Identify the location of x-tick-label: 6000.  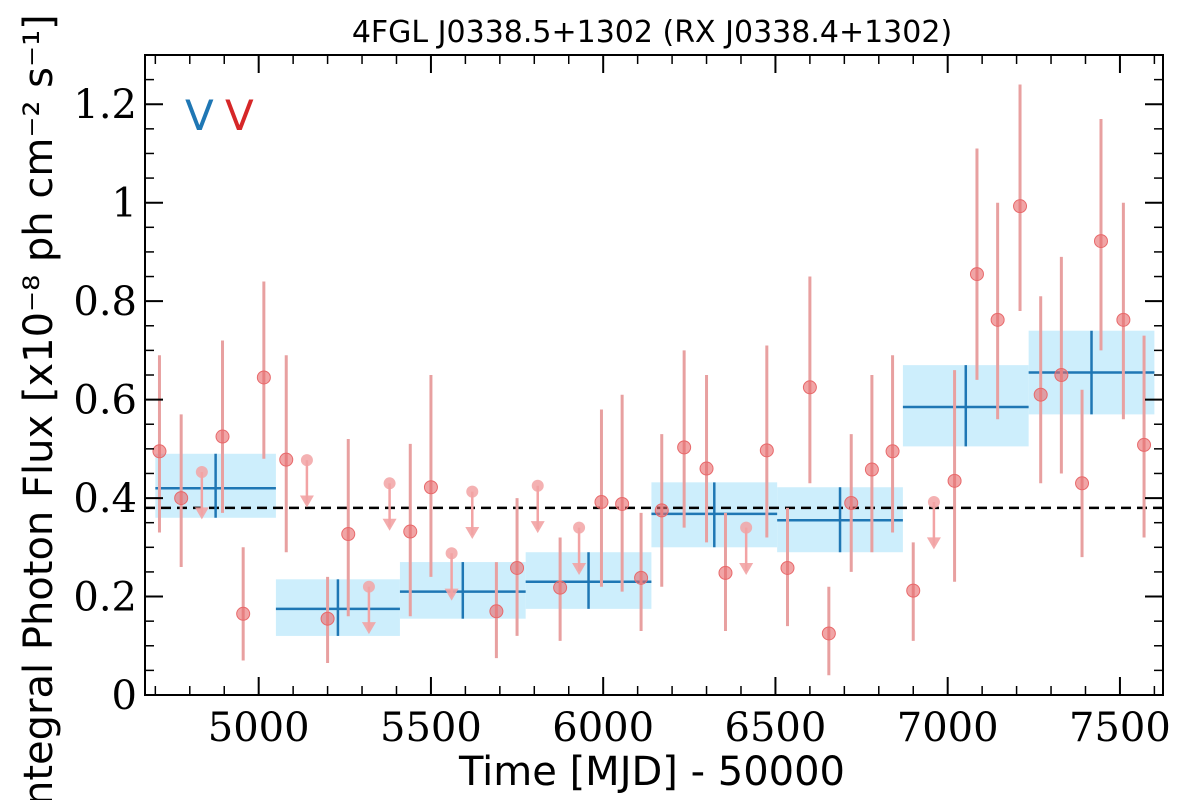
(603, 728).